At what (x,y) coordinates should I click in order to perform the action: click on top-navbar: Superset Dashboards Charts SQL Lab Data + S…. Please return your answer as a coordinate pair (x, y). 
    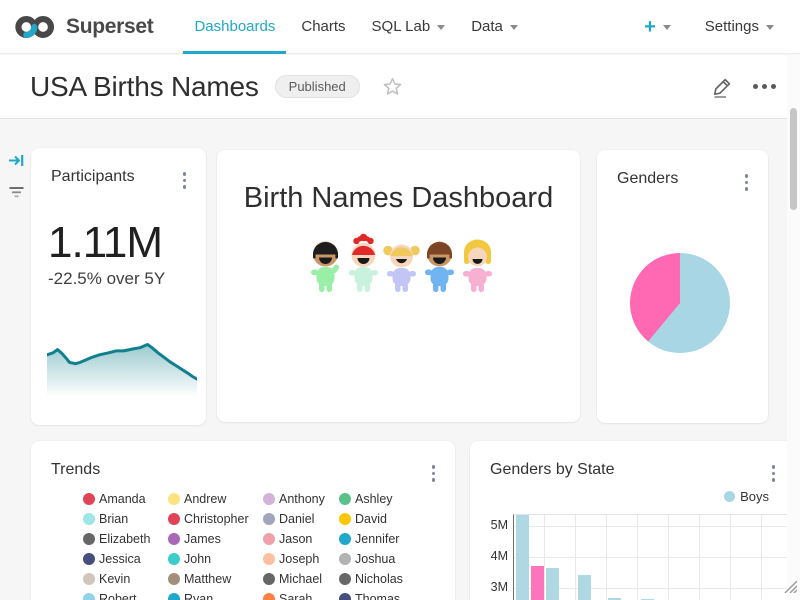
    Looking at the image, I should click on (400, 27).